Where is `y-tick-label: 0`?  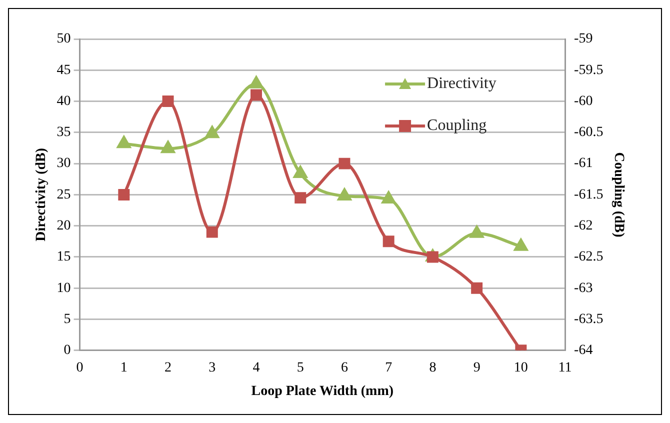 y-tick-label: 0 is located at coordinates (67, 350).